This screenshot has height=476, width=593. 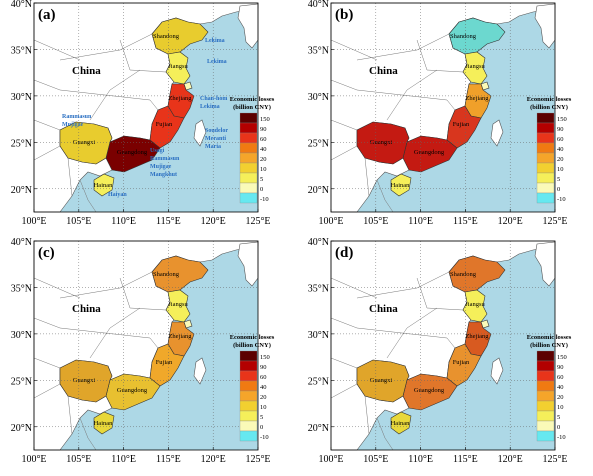 What do you see at coordinates (475, 66) in the screenshot?
I see `province-label-jiangsu: Jiangsu` at bounding box center [475, 66].